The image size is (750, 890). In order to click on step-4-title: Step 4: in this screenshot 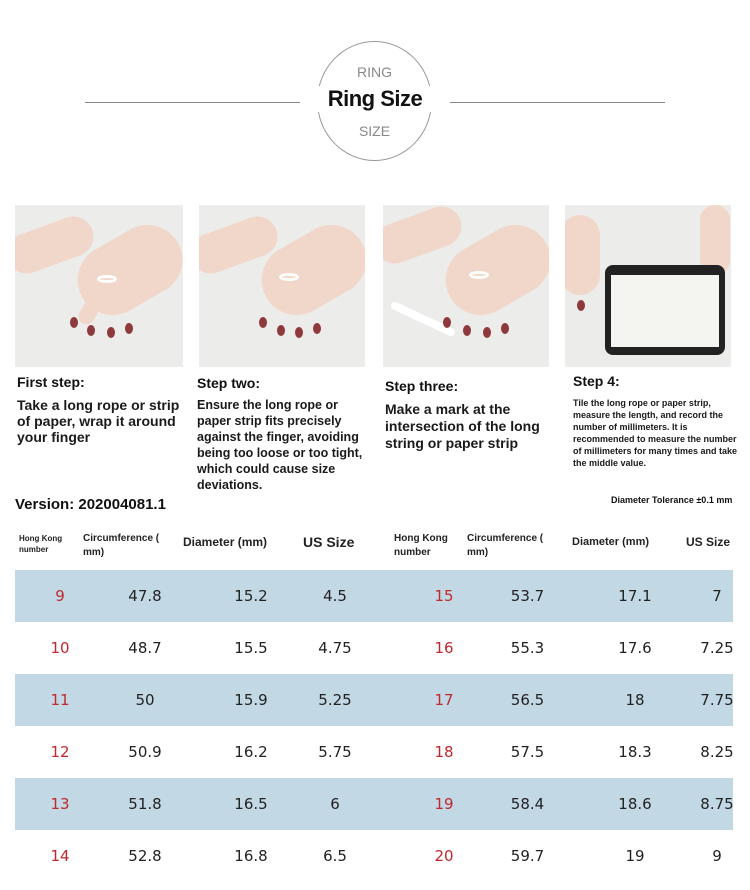, I will do `click(596, 381)`.